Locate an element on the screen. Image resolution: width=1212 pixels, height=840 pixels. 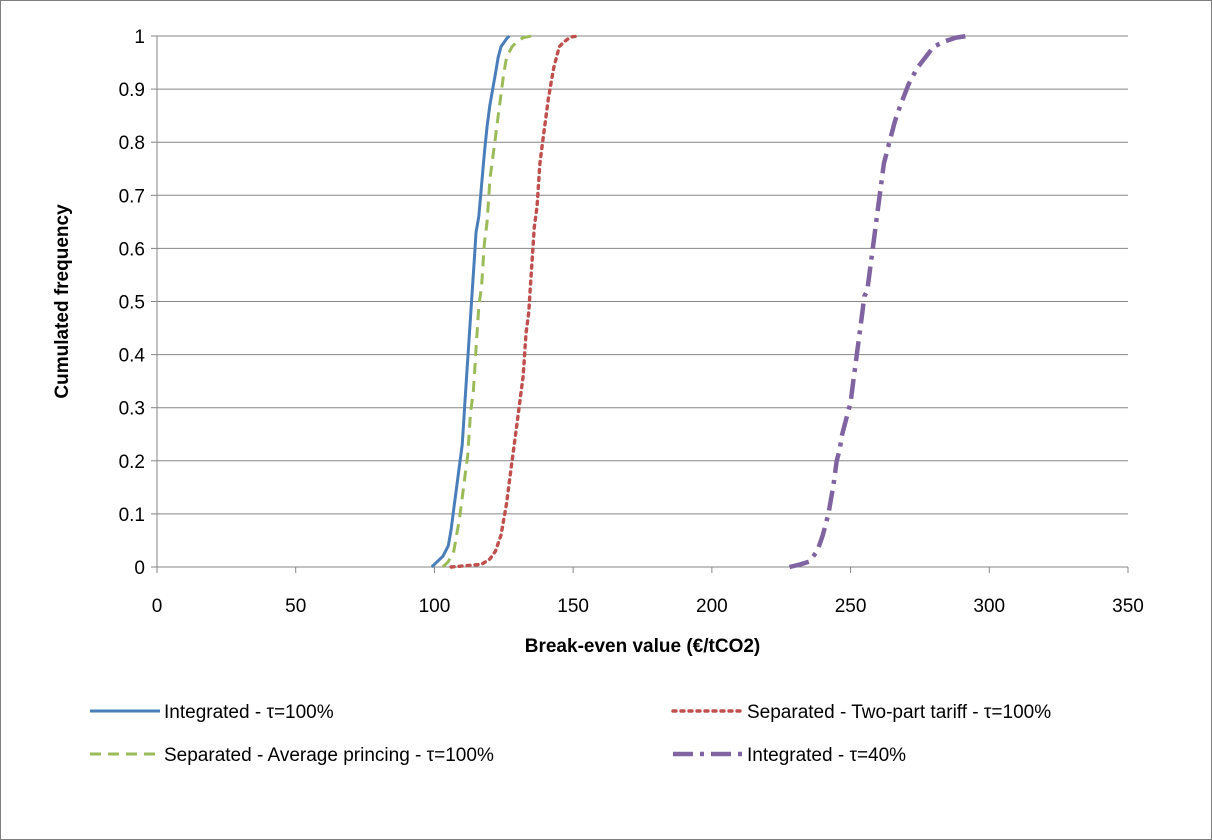
legend-label-3: Separated - Average princing - τ=100% is located at coordinates (329, 755).